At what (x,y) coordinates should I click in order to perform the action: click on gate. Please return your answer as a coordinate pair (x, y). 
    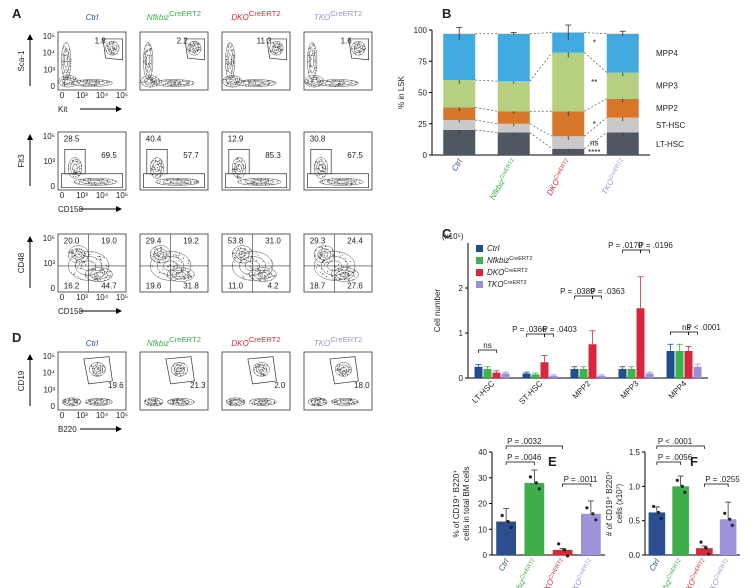
    Looking at the image, I should click on (92, 181).